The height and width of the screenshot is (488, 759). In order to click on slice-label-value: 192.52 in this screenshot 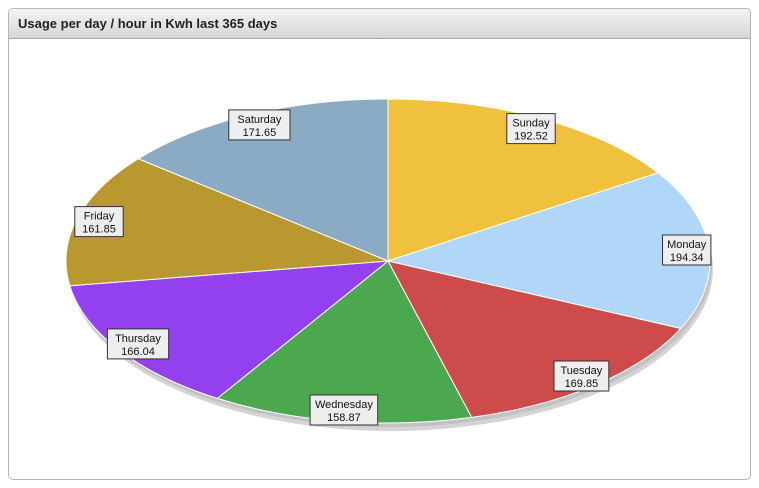, I will do `click(531, 137)`.